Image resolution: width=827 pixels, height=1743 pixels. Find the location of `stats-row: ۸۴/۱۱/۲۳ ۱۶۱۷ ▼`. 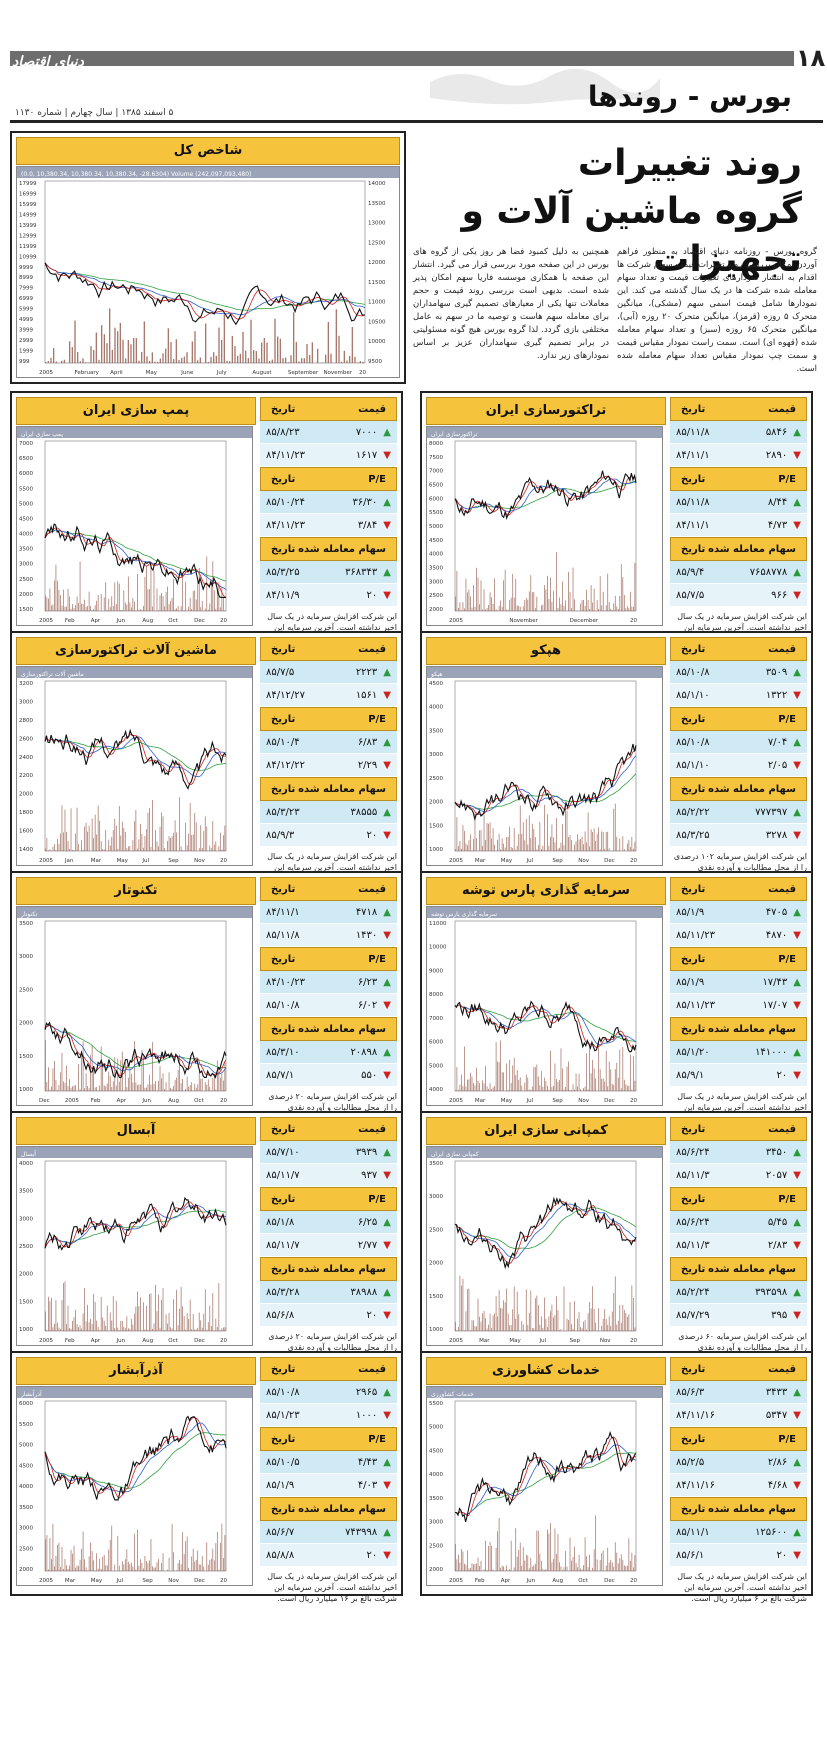

stats-row: ۸۴/۱۱/۲۳ ۱۶۱۷ ▼ is located at coordinates (328, 455).